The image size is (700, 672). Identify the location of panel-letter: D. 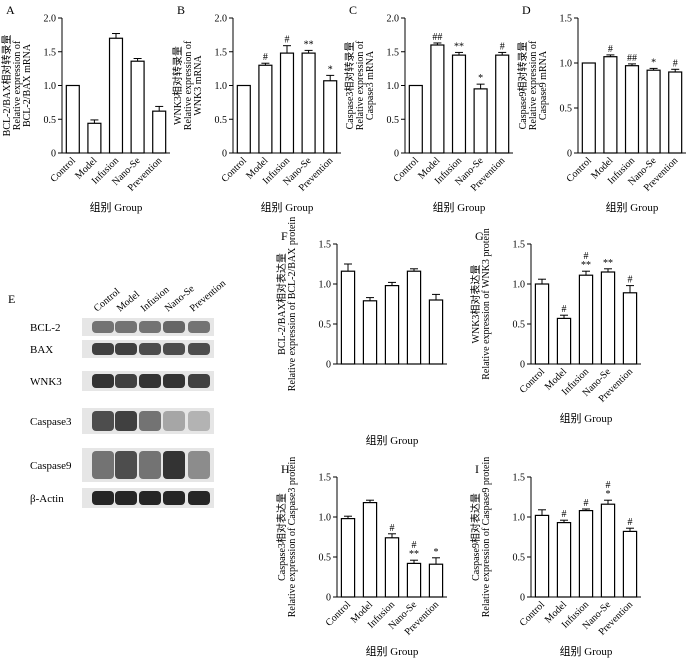
(526, 10).